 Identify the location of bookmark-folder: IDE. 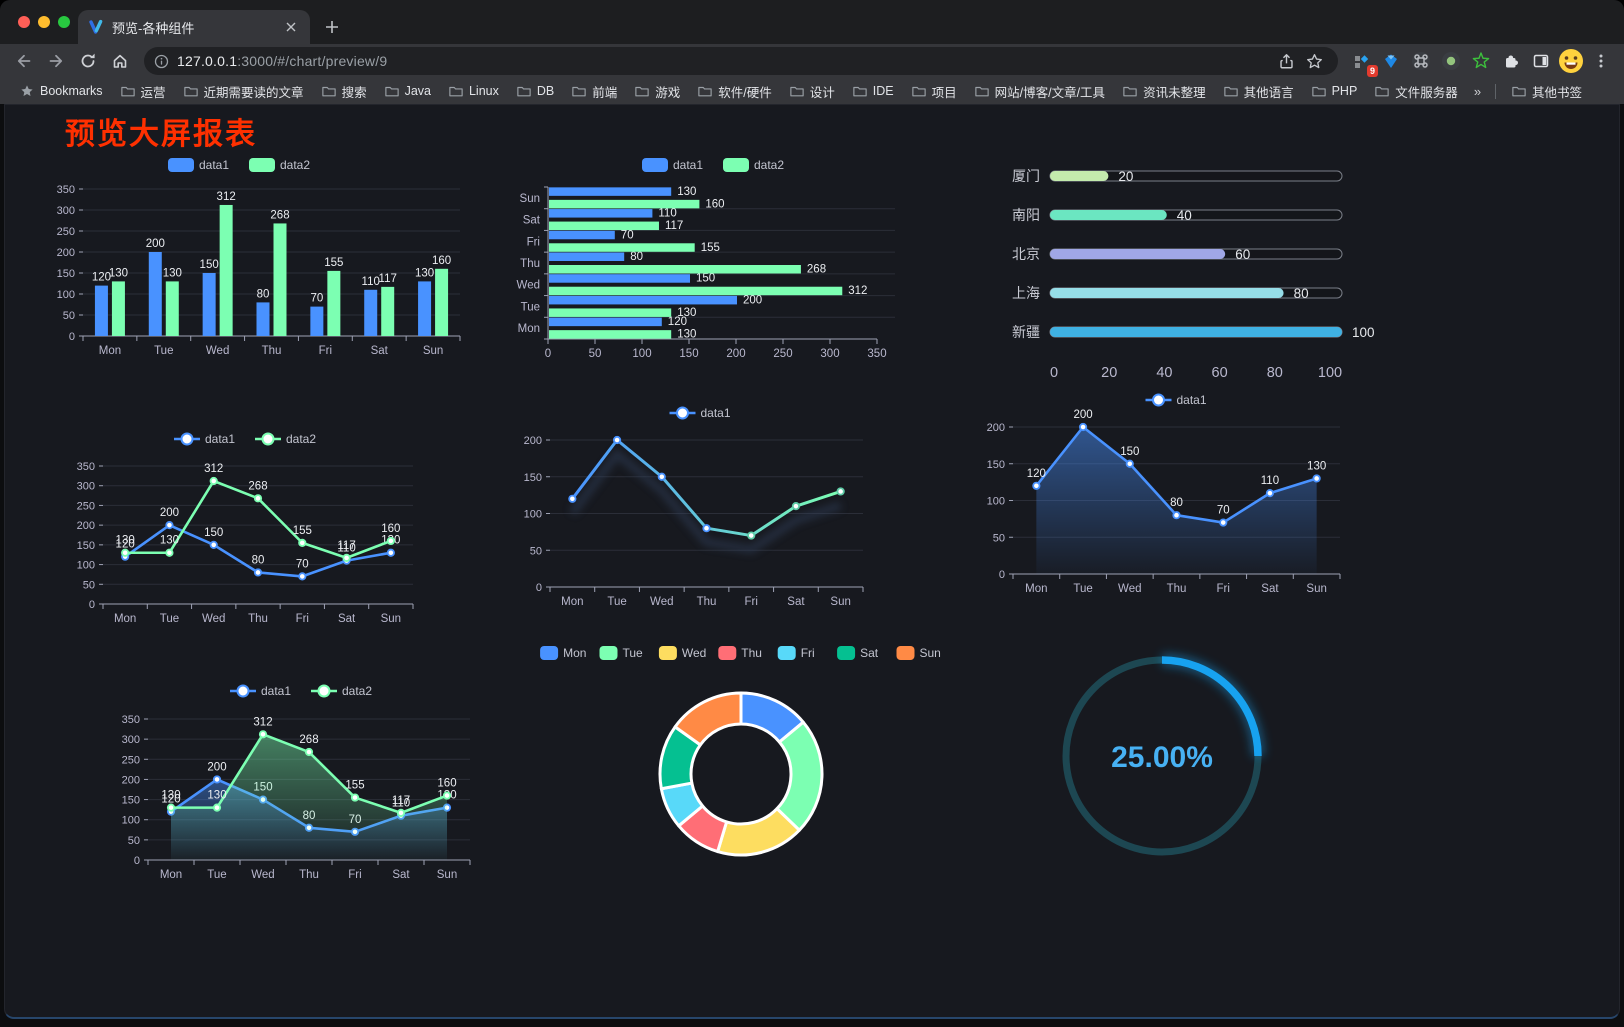
(873, 91).